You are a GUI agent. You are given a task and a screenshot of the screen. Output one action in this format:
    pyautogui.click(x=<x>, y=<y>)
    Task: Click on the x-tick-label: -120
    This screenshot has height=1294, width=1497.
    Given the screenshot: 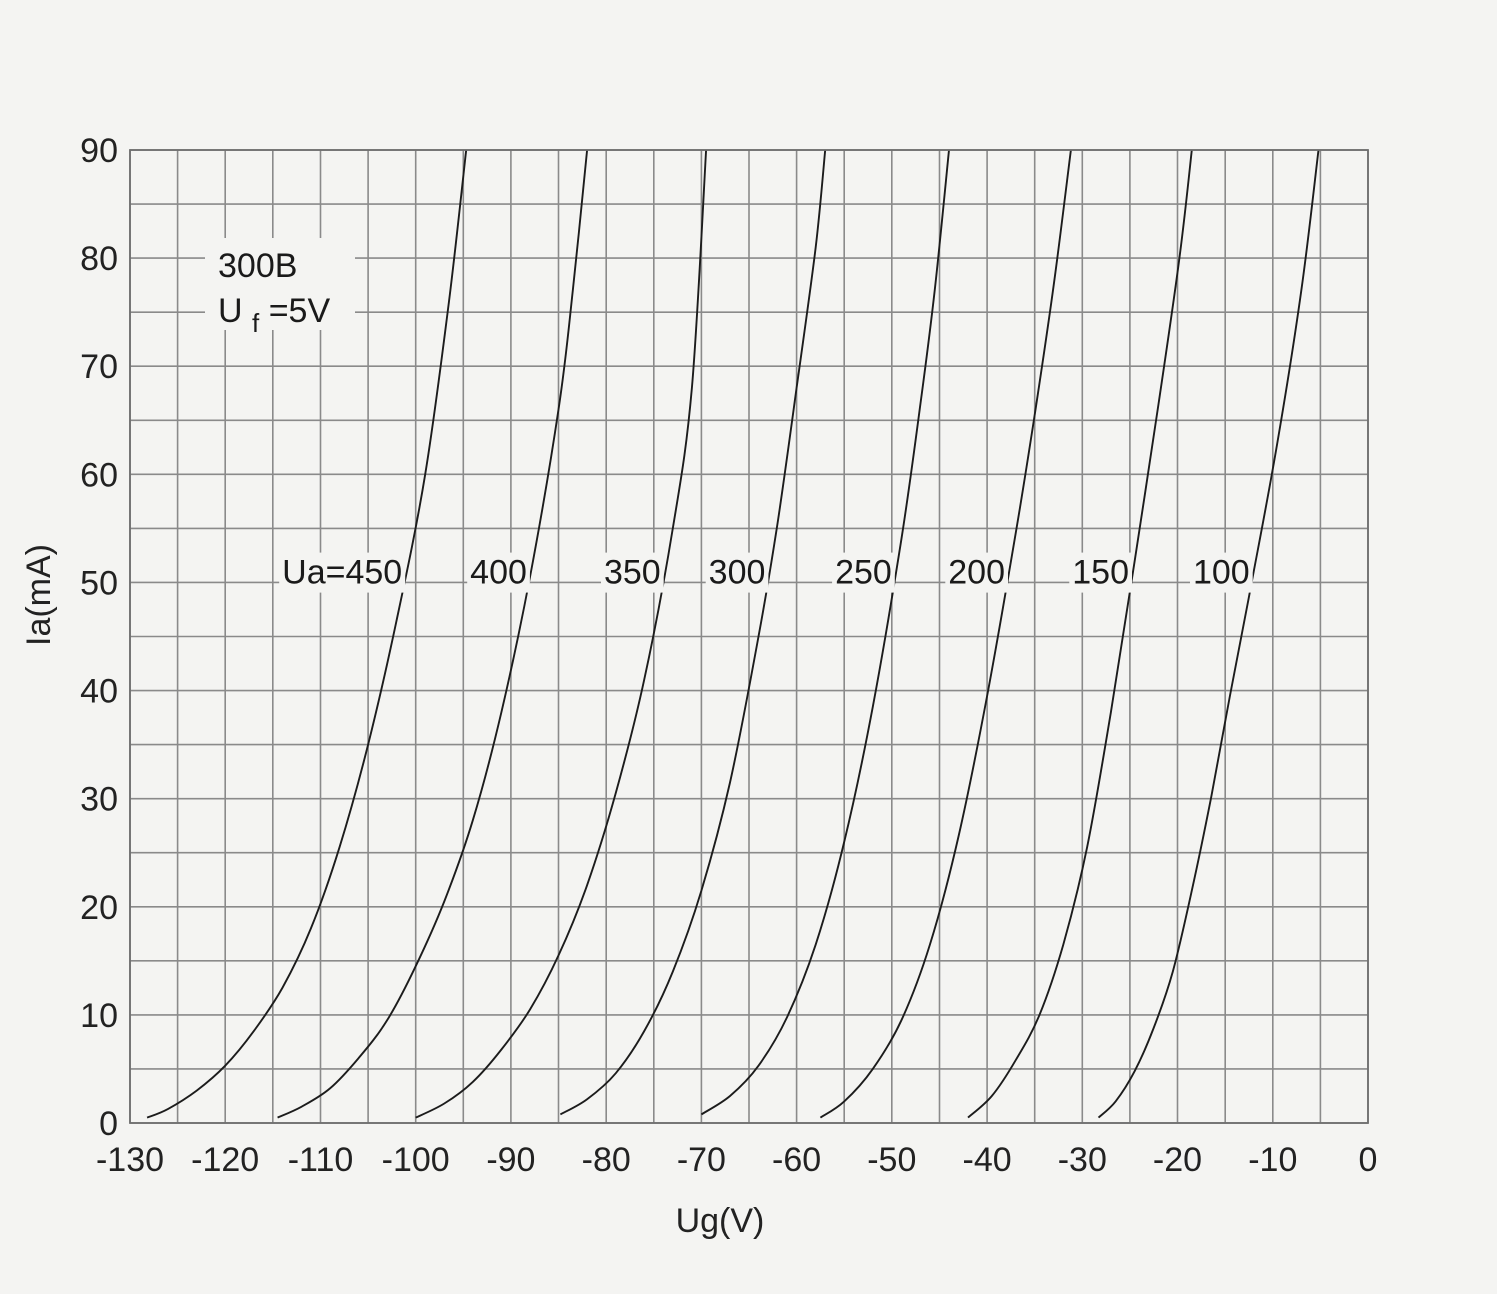 What is the action you would take?
    pyautogui.click(x=225, y=1160)
    